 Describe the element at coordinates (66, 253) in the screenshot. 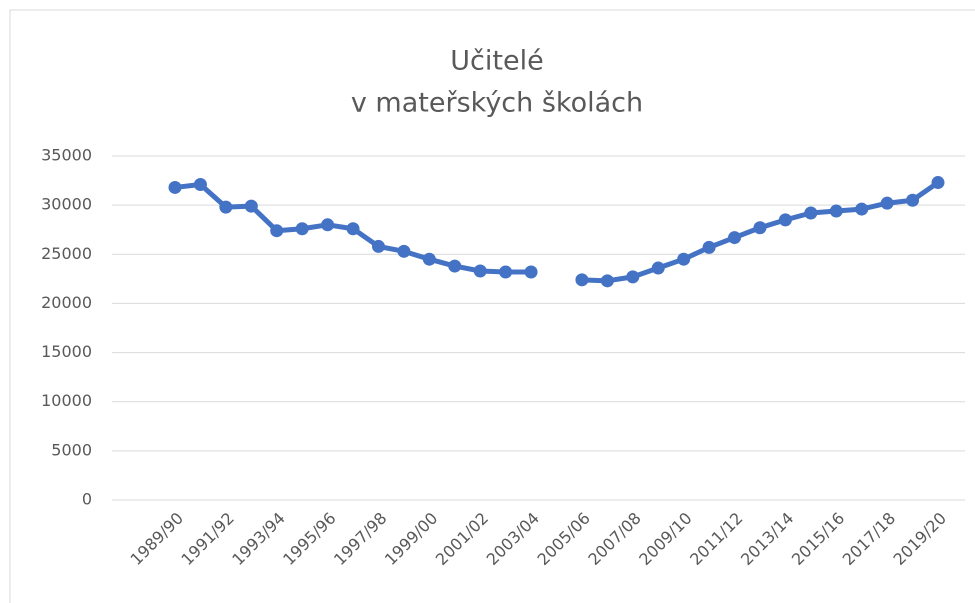

I see `y-tick-label: 25000` at that location.